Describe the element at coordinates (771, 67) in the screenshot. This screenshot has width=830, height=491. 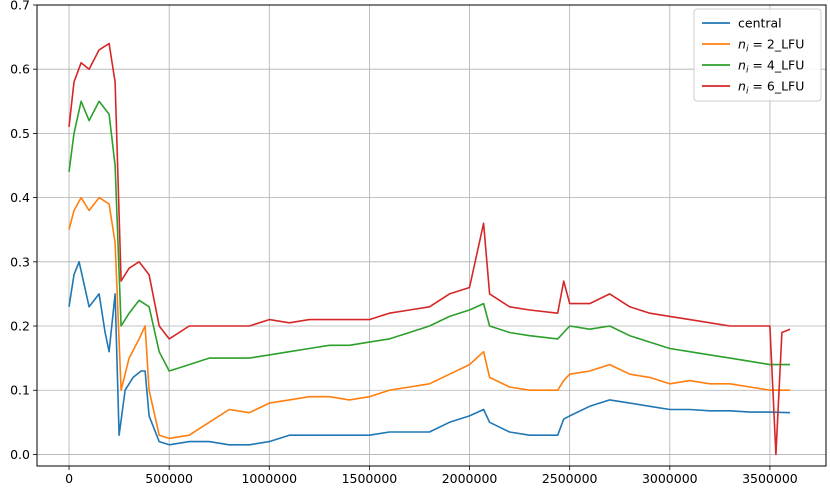
I see `legend-label-2: ni = 4_LFU` at that location.